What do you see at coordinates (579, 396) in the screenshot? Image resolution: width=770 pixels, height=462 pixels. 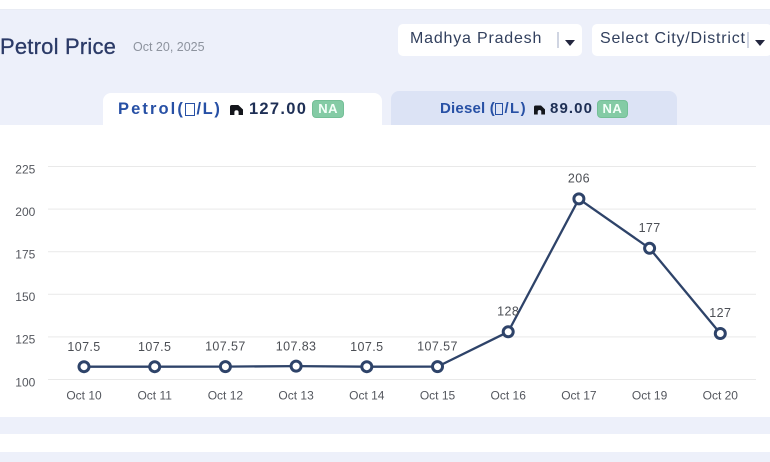 I see `svg-text: Oct 17` at bounding box center [579, 396].